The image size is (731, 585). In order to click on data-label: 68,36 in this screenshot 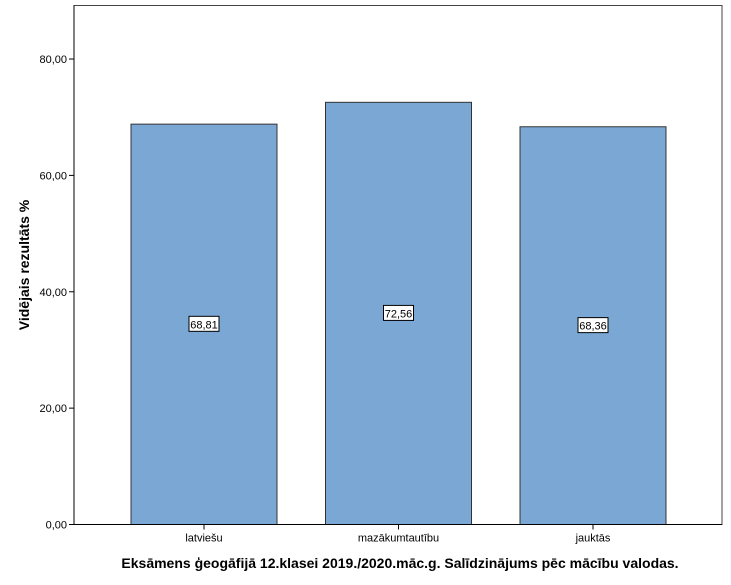, I will do `click(593, 327)`.